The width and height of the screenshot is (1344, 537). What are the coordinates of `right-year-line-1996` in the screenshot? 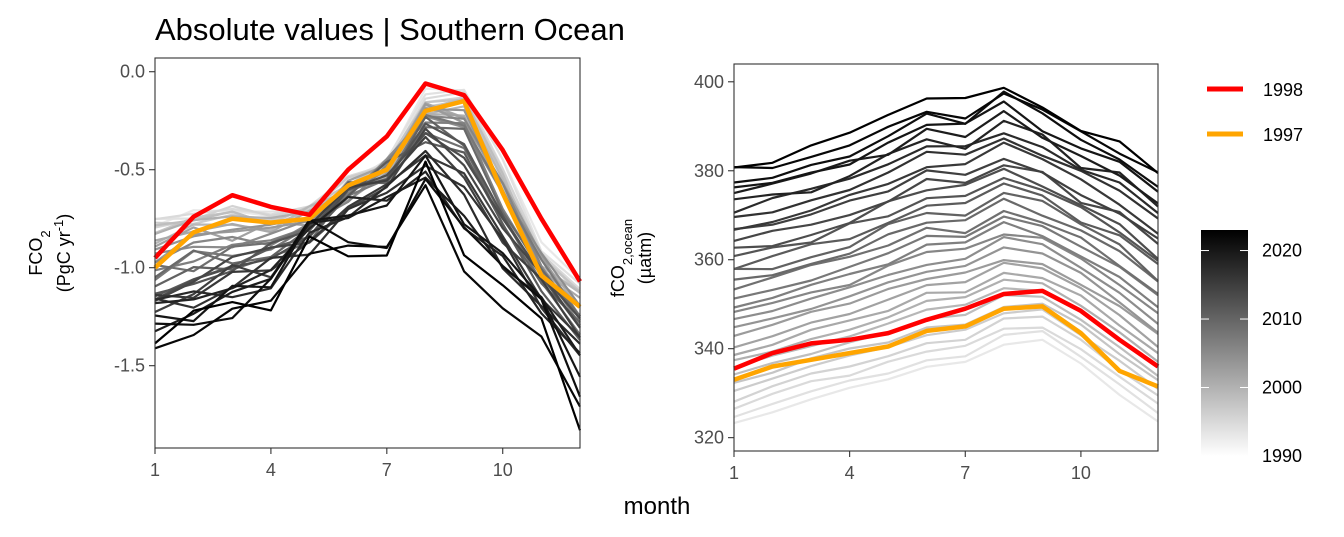 It's located at (946, 335).